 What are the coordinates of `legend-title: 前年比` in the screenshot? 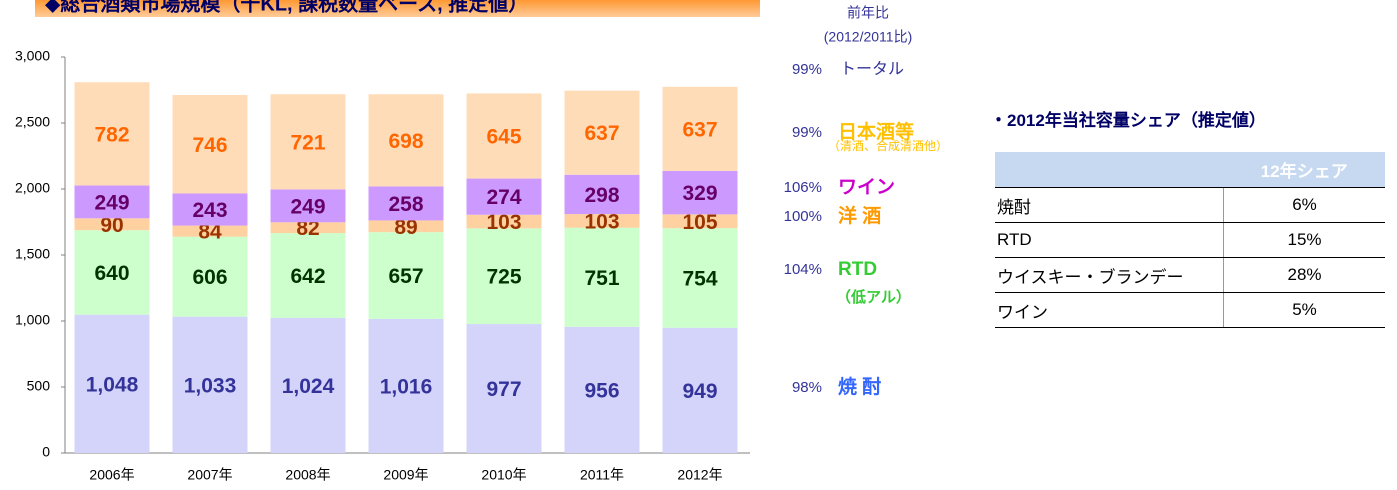 It's located at (868, 13).